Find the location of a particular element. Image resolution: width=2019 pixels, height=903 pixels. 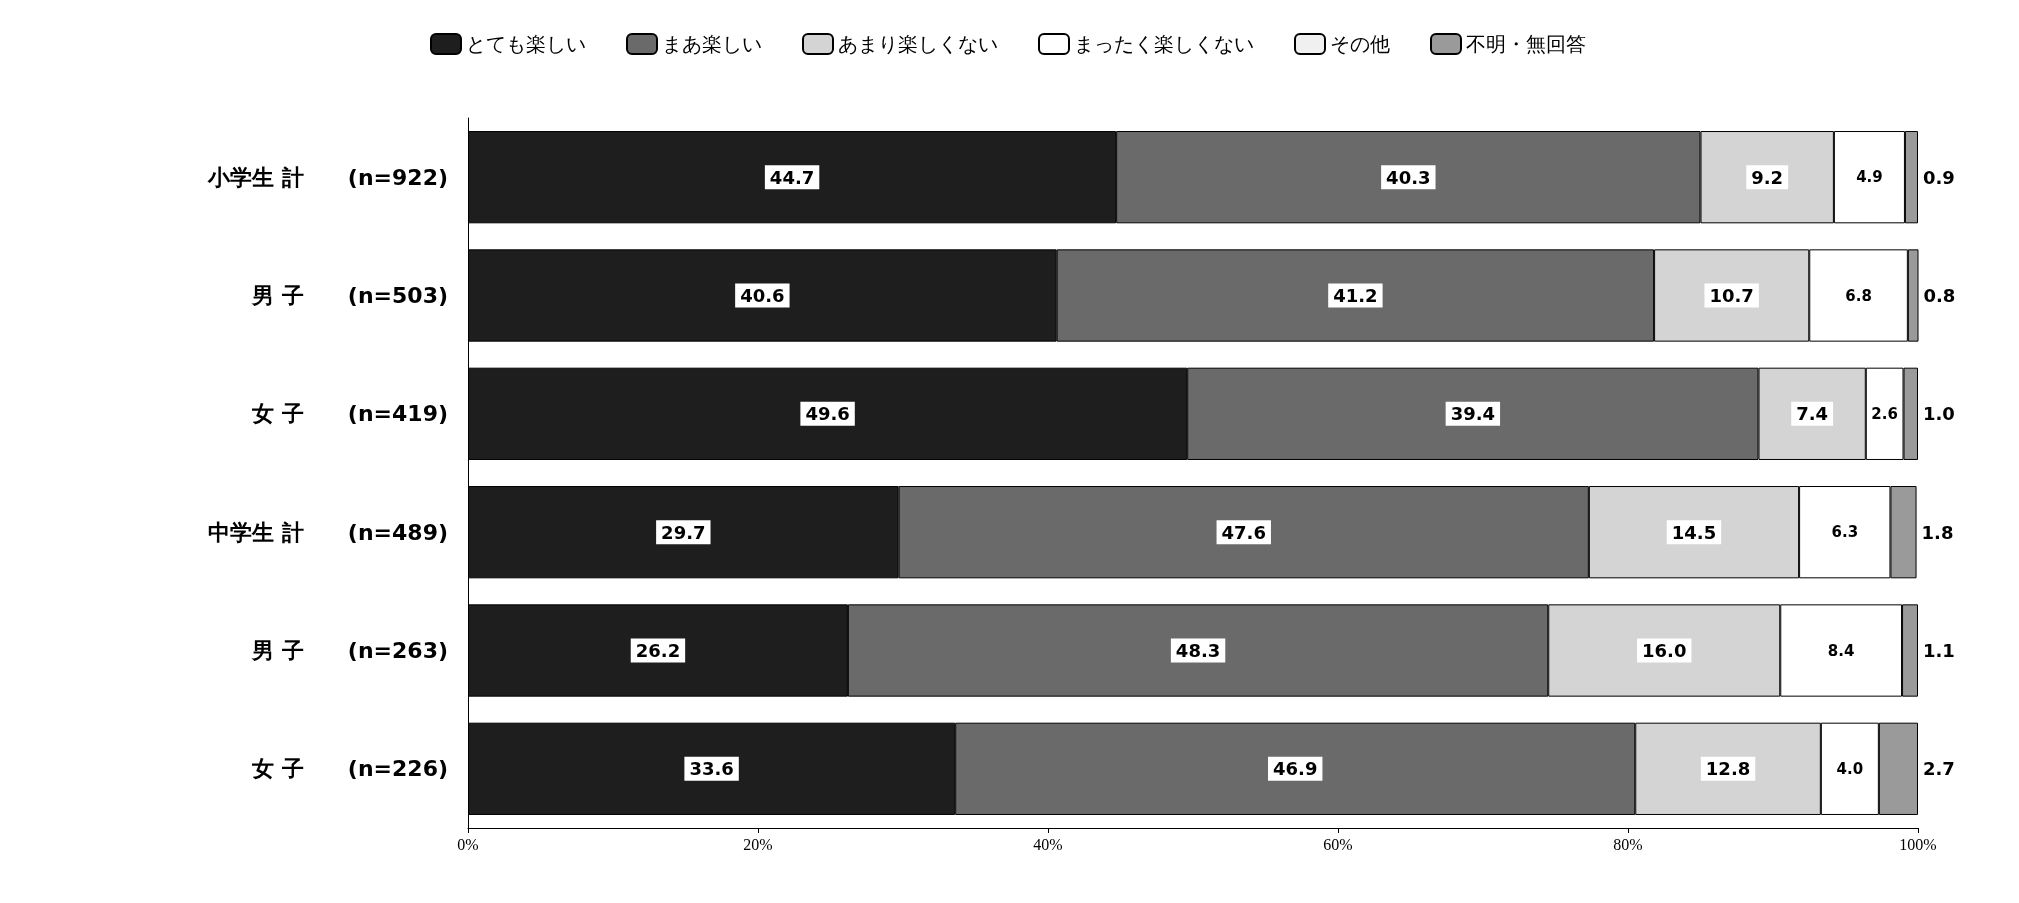

x-tick-label: 60% is located at coordinates (1338, 844).